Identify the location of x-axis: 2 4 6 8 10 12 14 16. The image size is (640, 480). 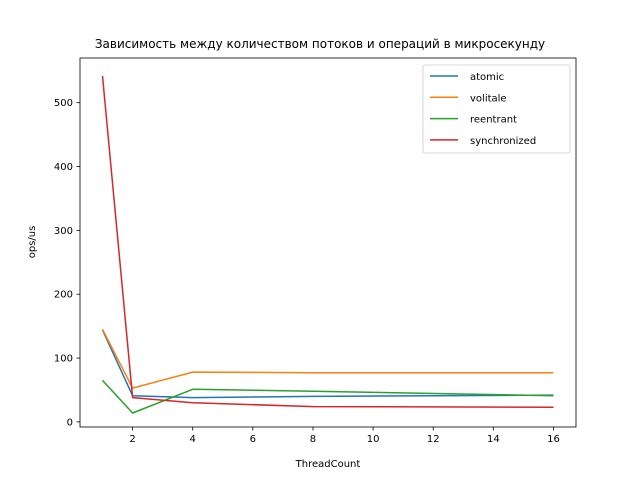
(344, 436).